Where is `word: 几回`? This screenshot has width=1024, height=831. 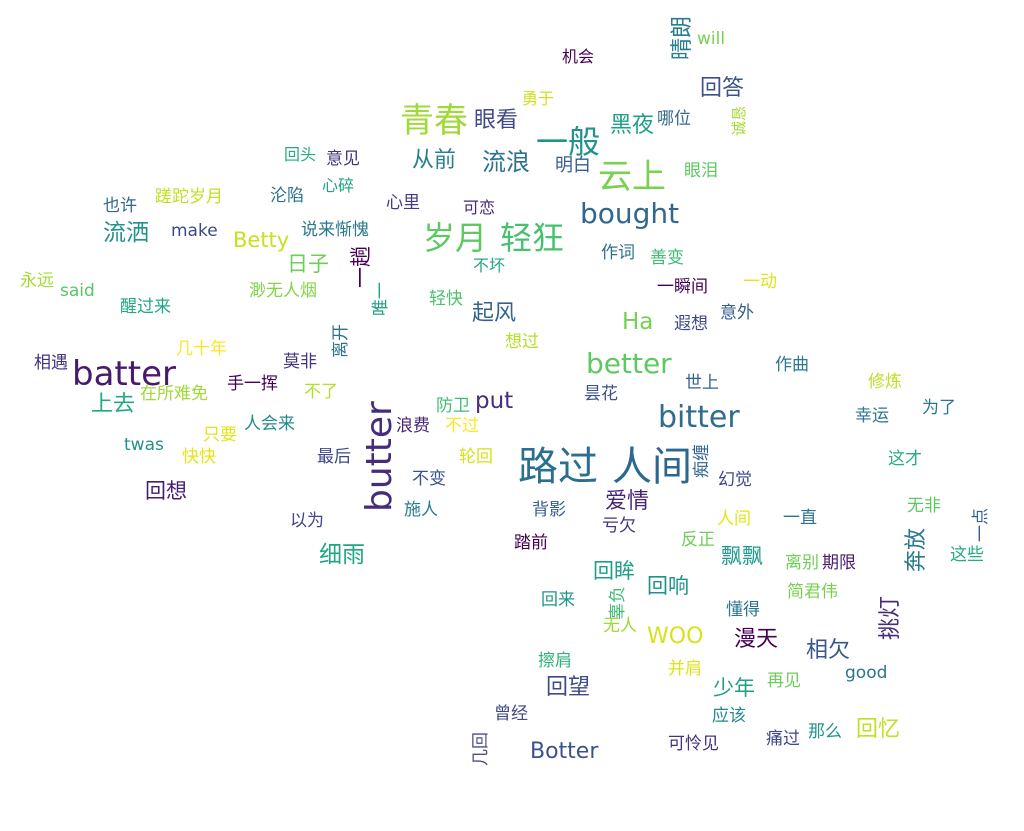
word: 几回 is located at coordinates (481, 749).